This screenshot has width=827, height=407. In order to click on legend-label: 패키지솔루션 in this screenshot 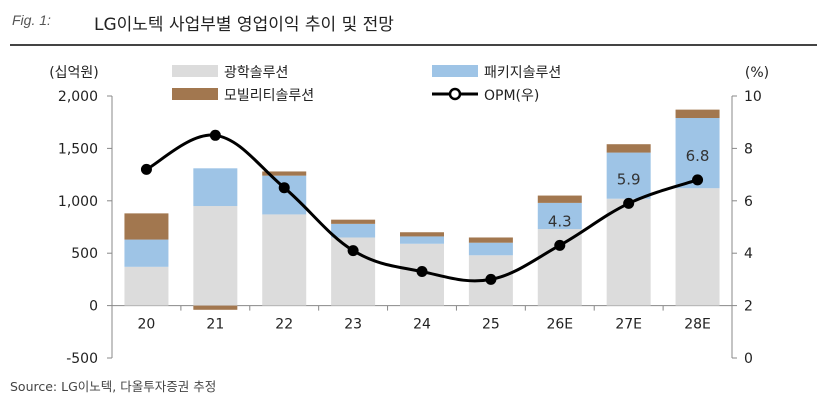, I will do `click(522, 73)`.